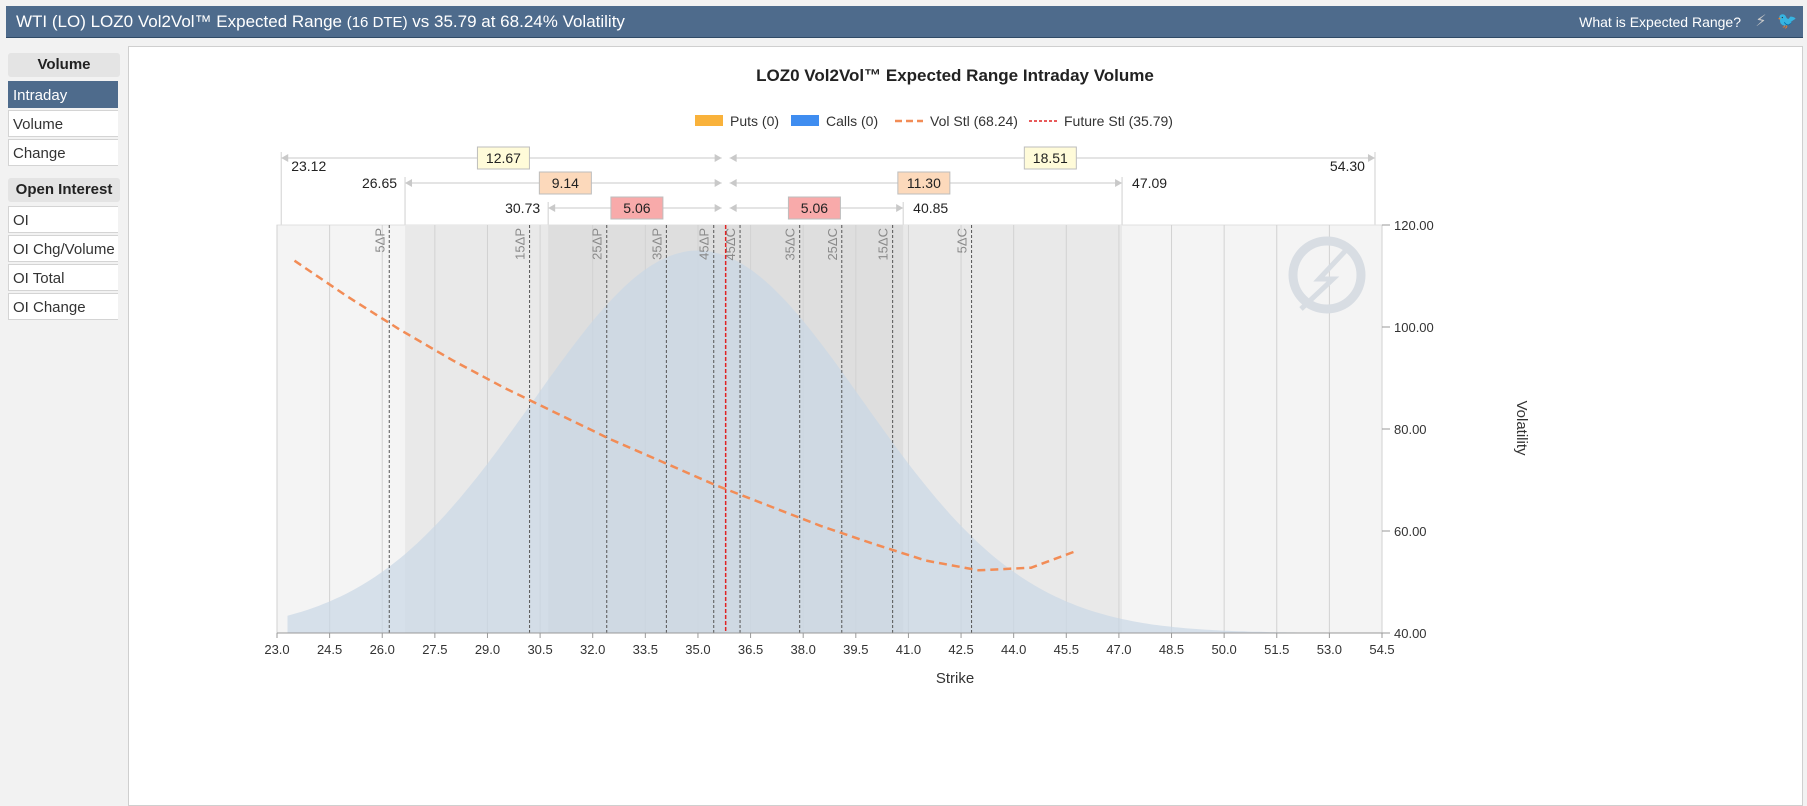 The image size is (1807, 806). What do you see at coordinates (1410, 531) in the screenshot?
I see `y-tick-label-1: 60.00` at bounding box center [1410, 531].